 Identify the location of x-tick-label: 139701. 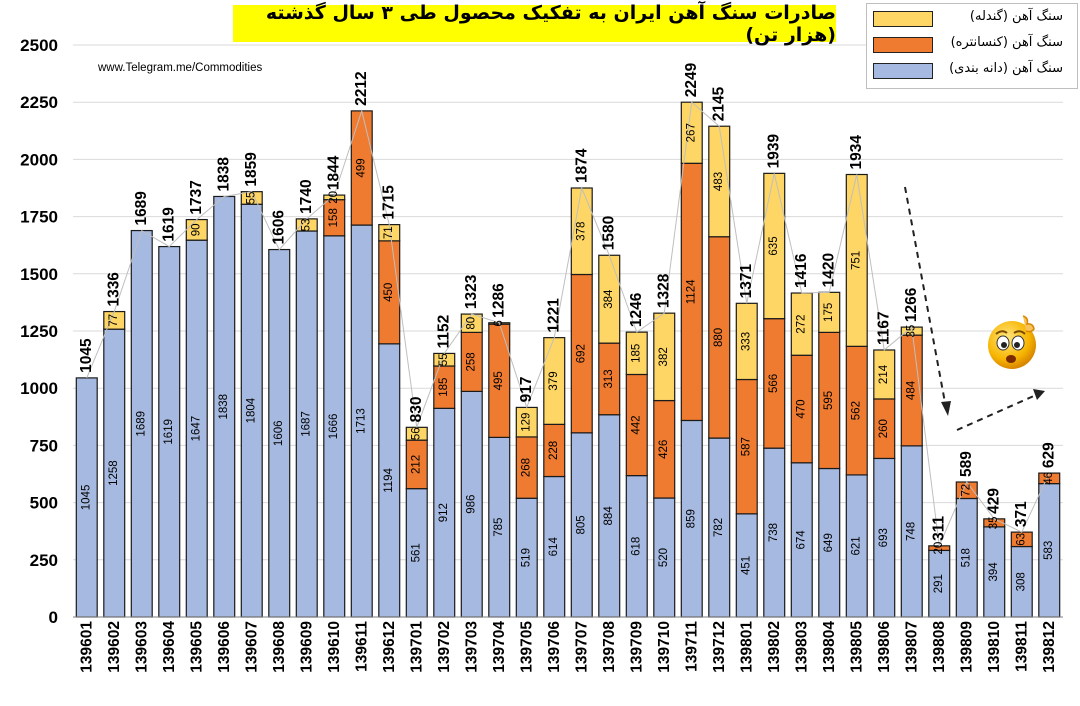
(416, 647).